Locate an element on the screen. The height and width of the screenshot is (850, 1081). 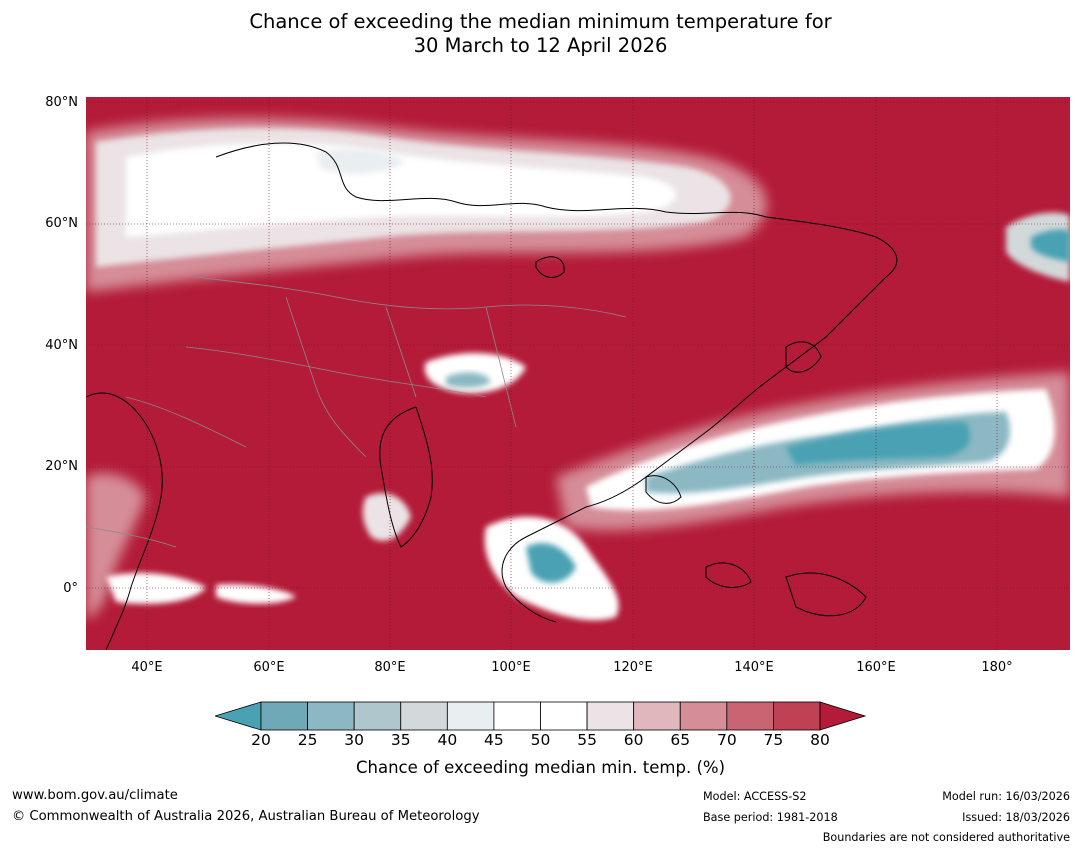
lat-label-0: 0° is located at coordinates (70, 588).